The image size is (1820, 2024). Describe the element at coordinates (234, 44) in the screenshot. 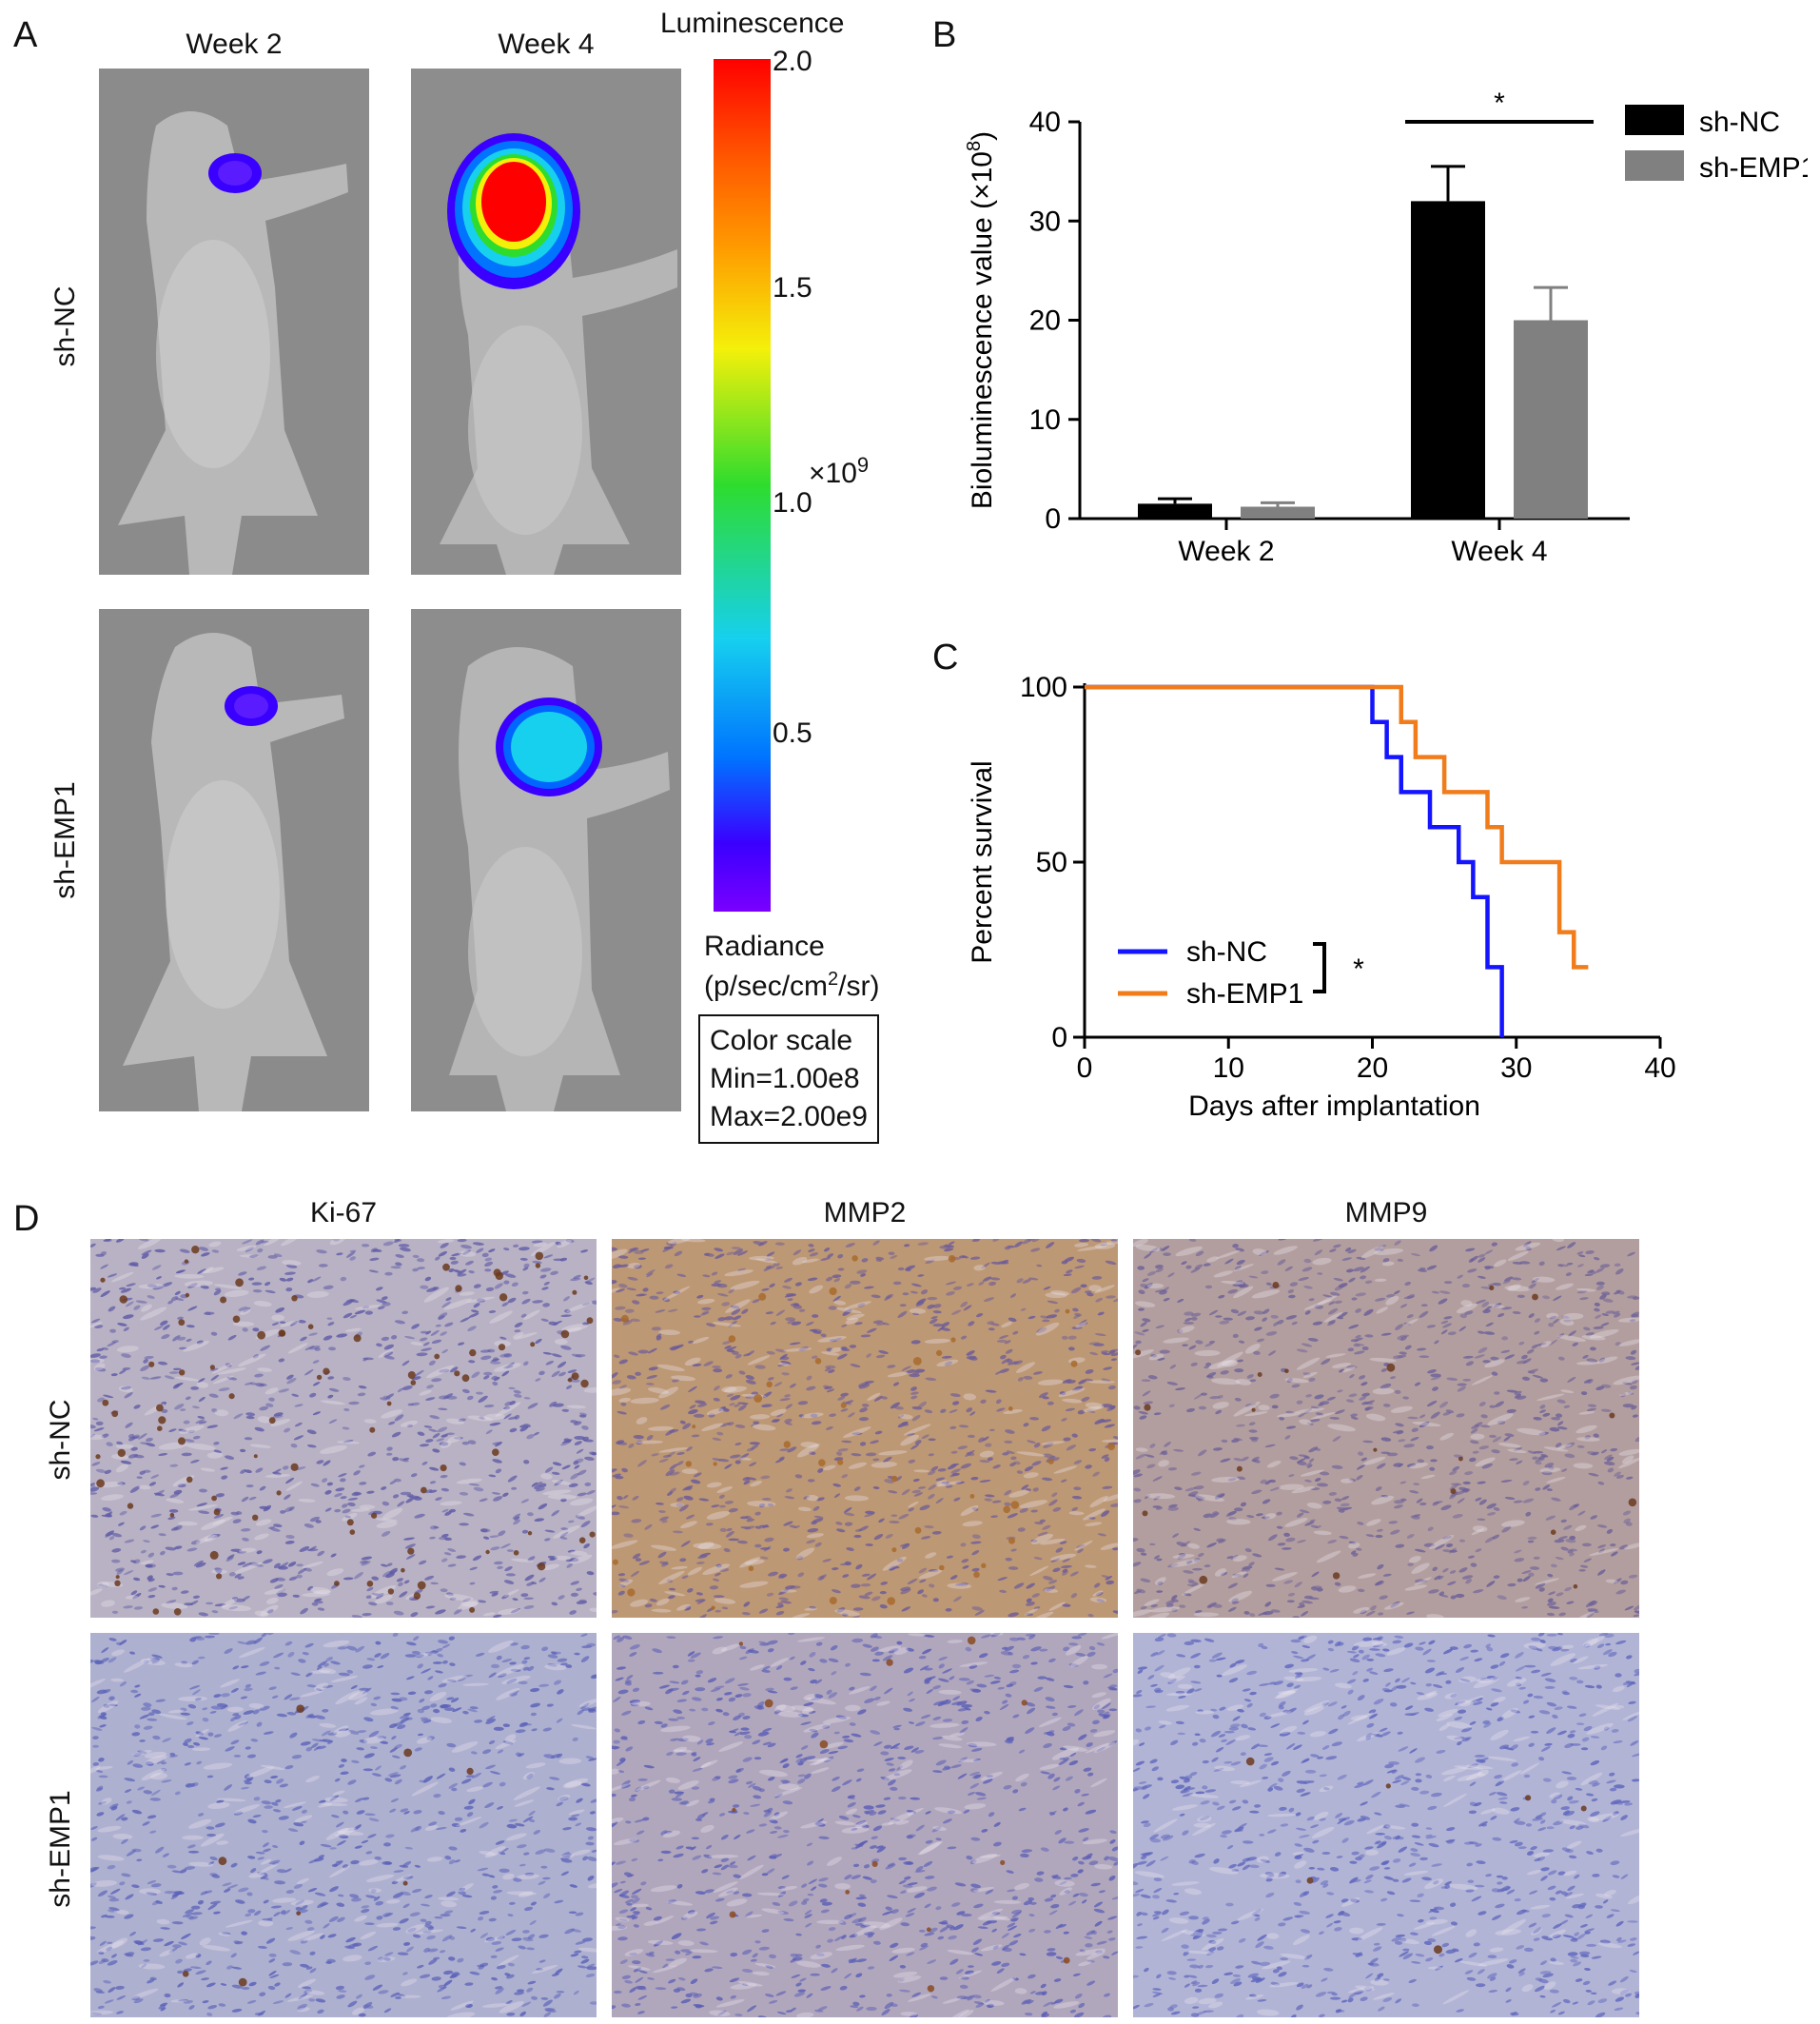

I see `panel-a-column-label-week2: Week 2` at that location.